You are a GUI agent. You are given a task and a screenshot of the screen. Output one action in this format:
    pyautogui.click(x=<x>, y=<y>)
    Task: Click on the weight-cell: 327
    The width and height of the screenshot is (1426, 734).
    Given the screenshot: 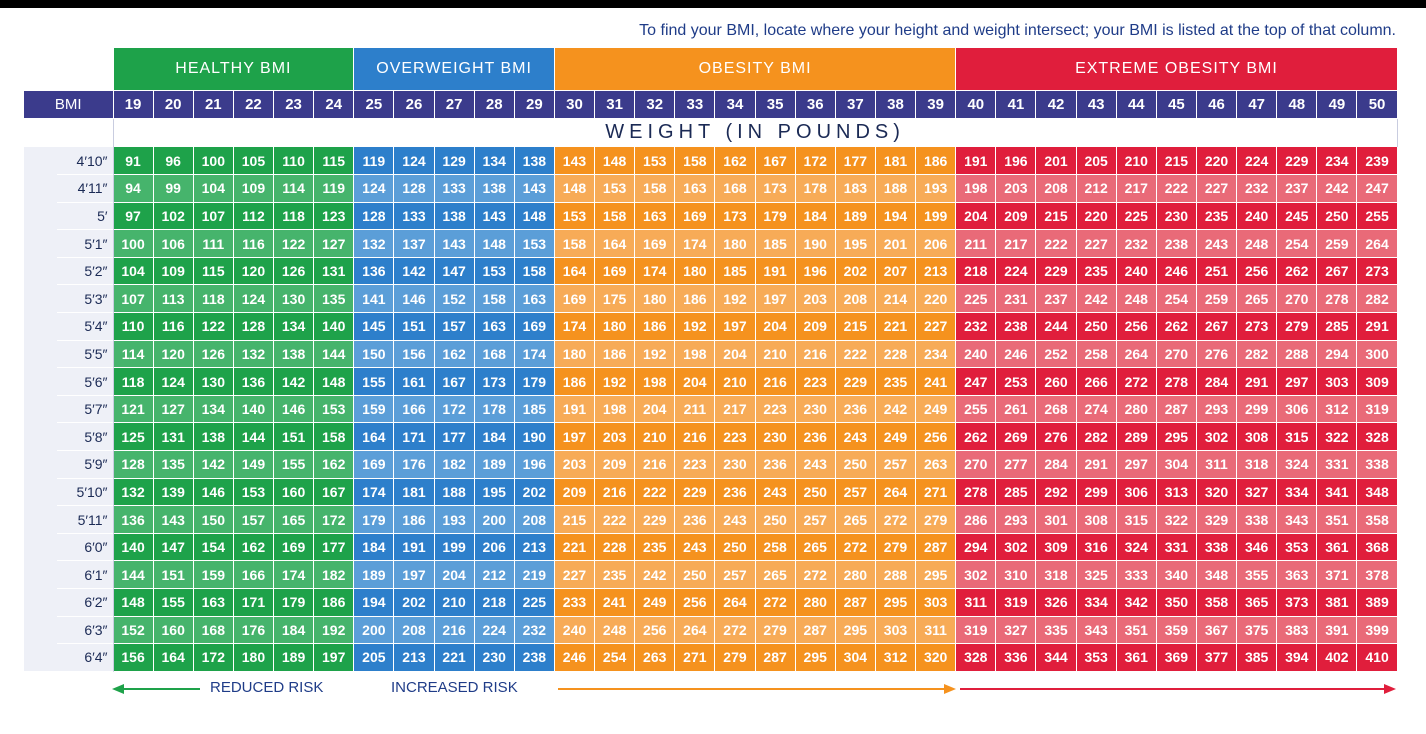 What is the action you would take?
    pyautogui.click(x=1257, y=492)
    